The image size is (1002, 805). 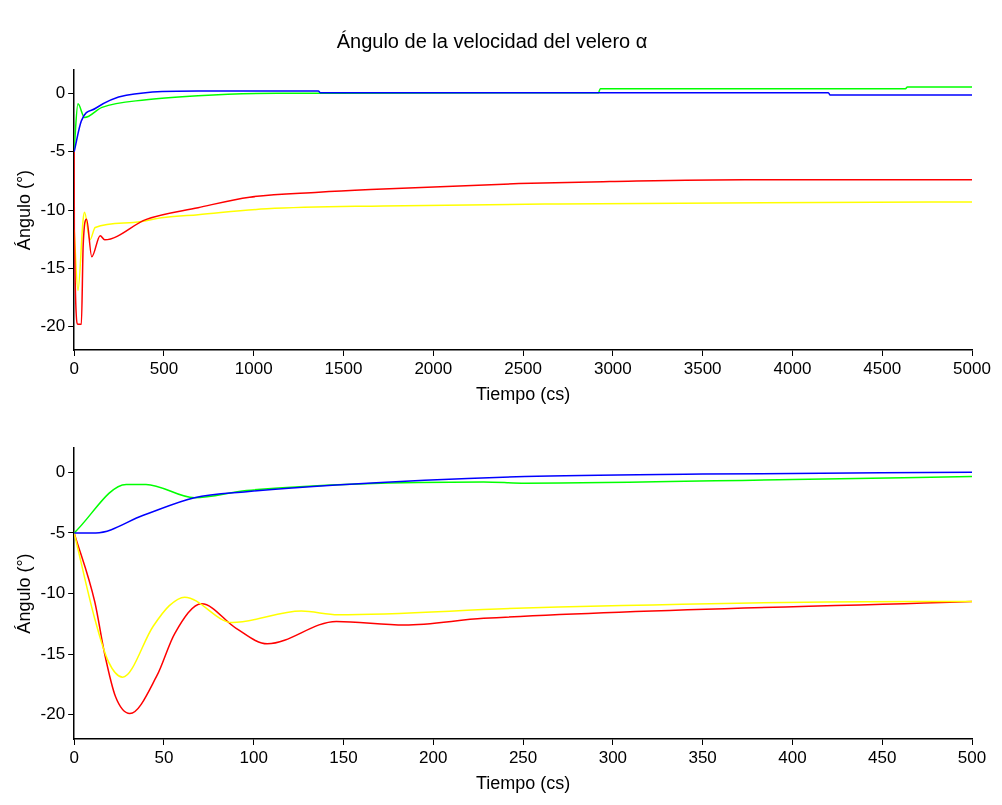 I want to click on x-tick-label: 350, so click(x=702, y=757).